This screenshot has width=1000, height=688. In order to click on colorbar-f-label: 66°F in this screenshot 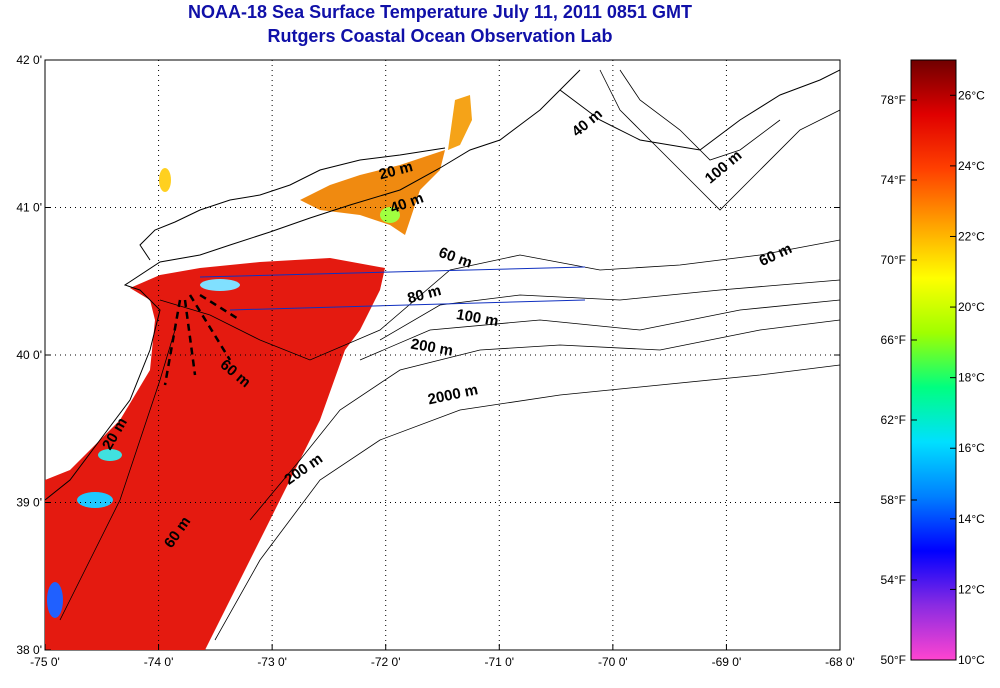, I will do `click(893, 340)`.